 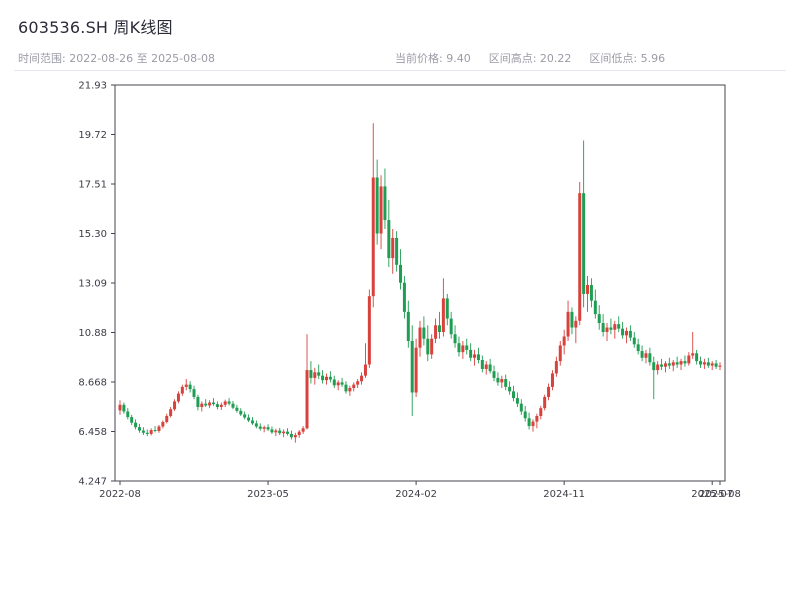 What do you see at coordinates (400, 70) in the screenshot?
I see `header-divider` at bounding box center [400, 70].